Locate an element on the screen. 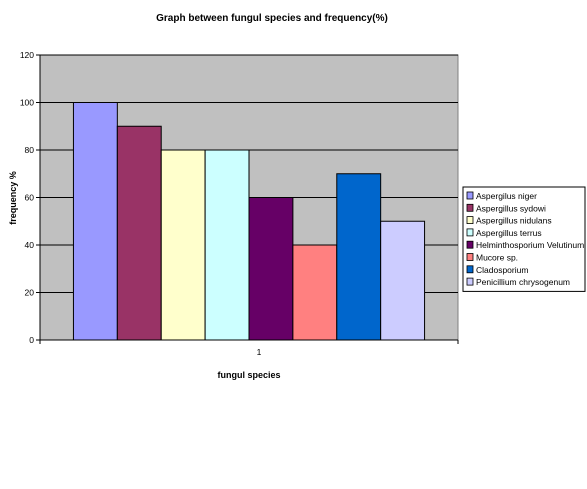 This screenshot has width=587, height=489. y-tick-label: 20 is located at coordinates (30, 293).